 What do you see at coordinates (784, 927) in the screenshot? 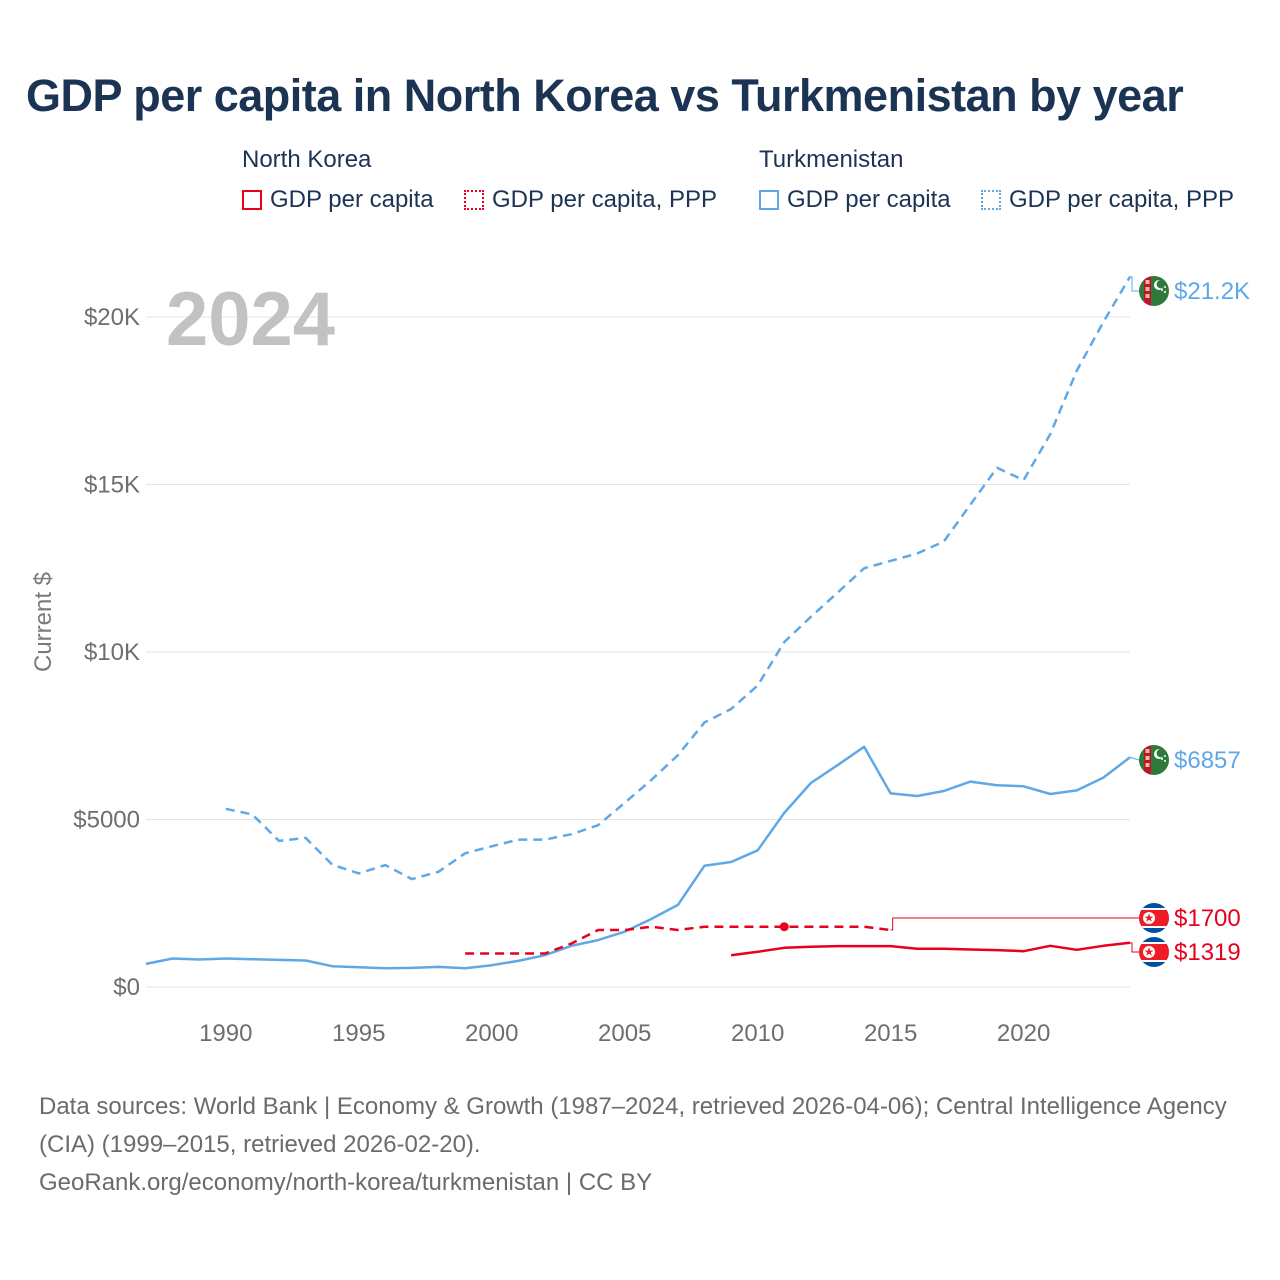
I see `data-point-marker` at bounding box center [784, 927].